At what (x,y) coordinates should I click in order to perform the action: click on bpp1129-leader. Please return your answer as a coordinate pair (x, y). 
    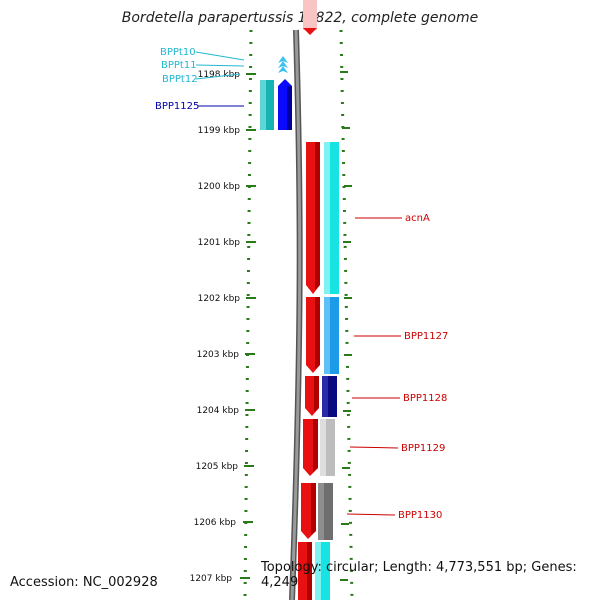
    Looking at the image, I should click on (374, 447).